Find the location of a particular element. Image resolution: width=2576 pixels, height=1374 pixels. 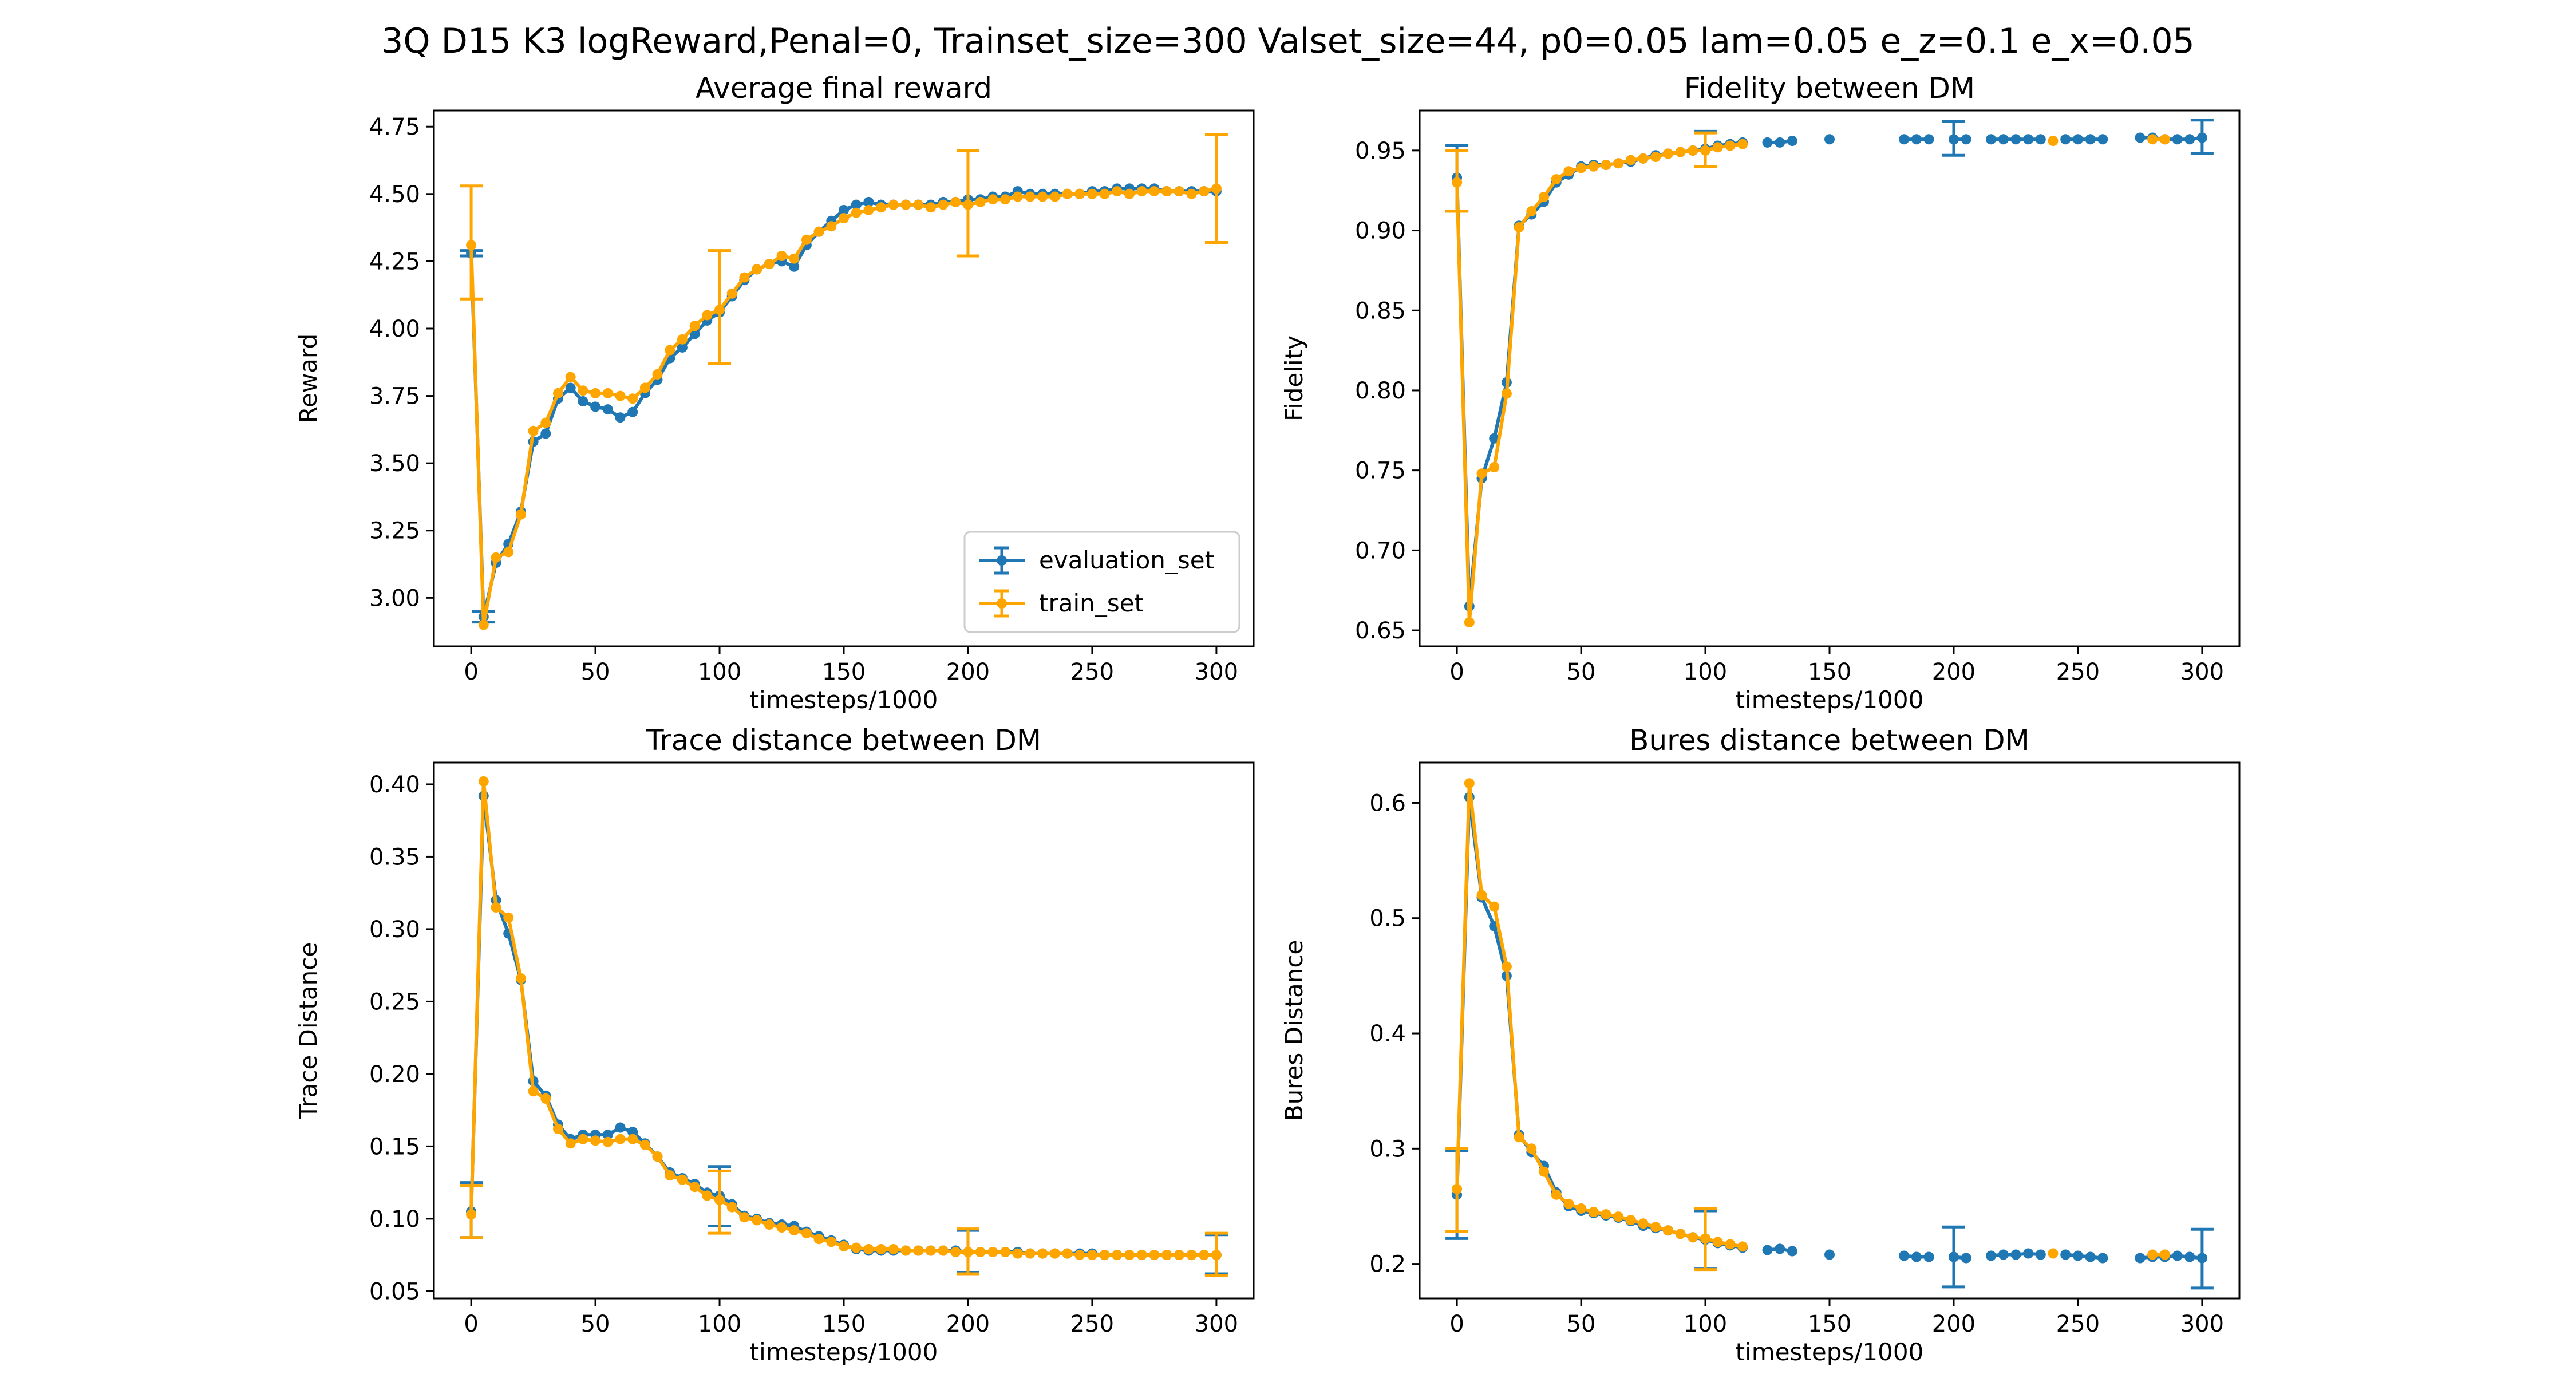

y-tick-label: 3.25 is located at coordinates (394, 531).